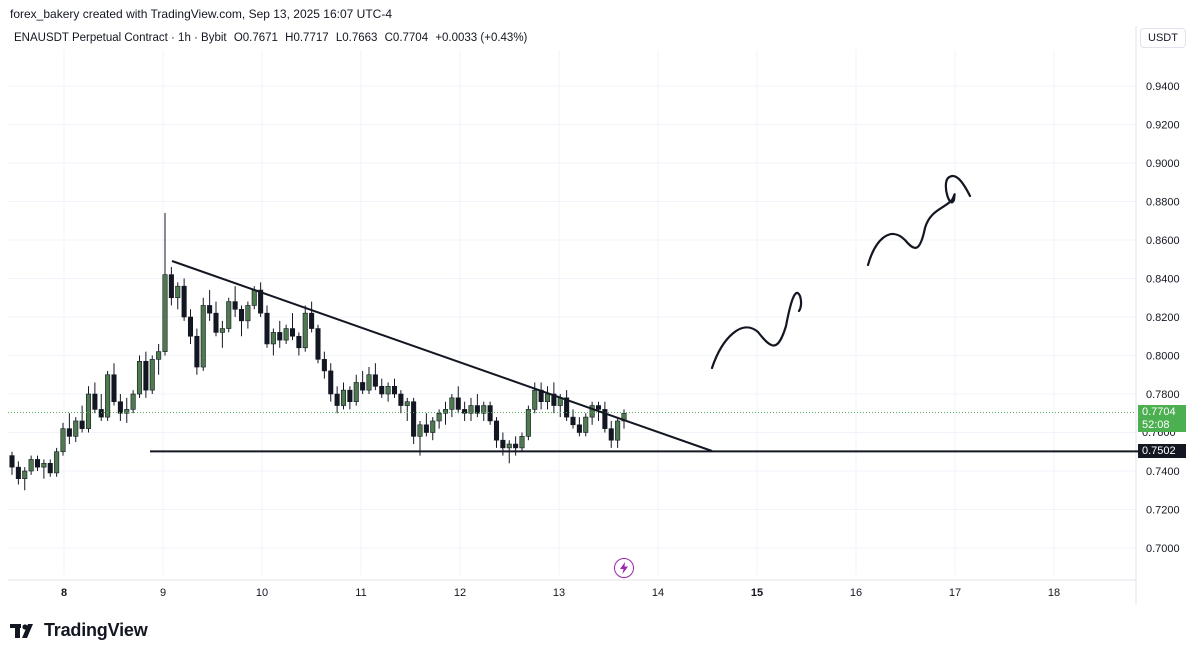 Image resolution: width=1200 pixels, height=657 pixels. Describe the element at coordinates (1054, 593) in the screenshot. I see `x-tick-label: 18` at that location.